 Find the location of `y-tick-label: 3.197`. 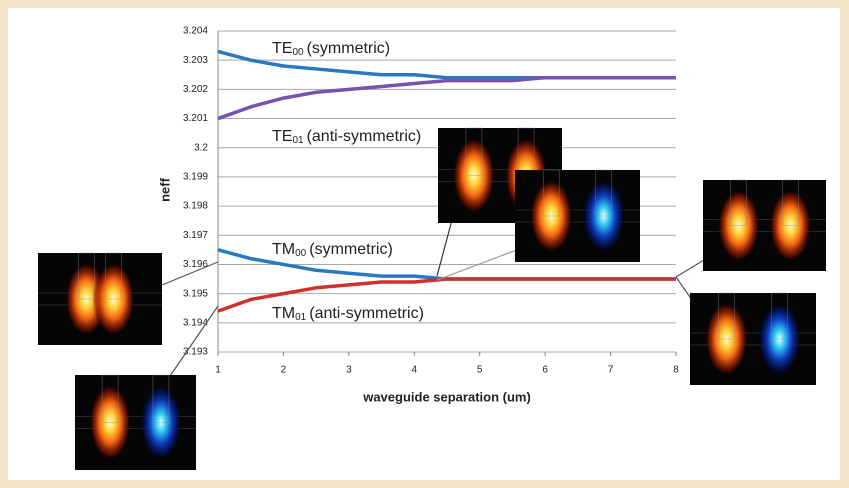

y-tick-label: 3.197 is located at coordinates (195, 235).